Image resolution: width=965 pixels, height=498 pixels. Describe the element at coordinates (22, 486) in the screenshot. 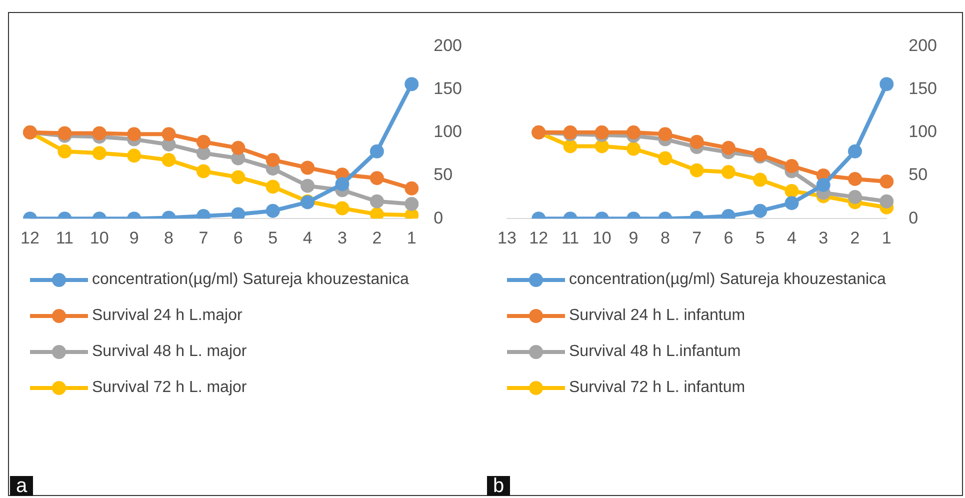

I see `text: a` at that location.